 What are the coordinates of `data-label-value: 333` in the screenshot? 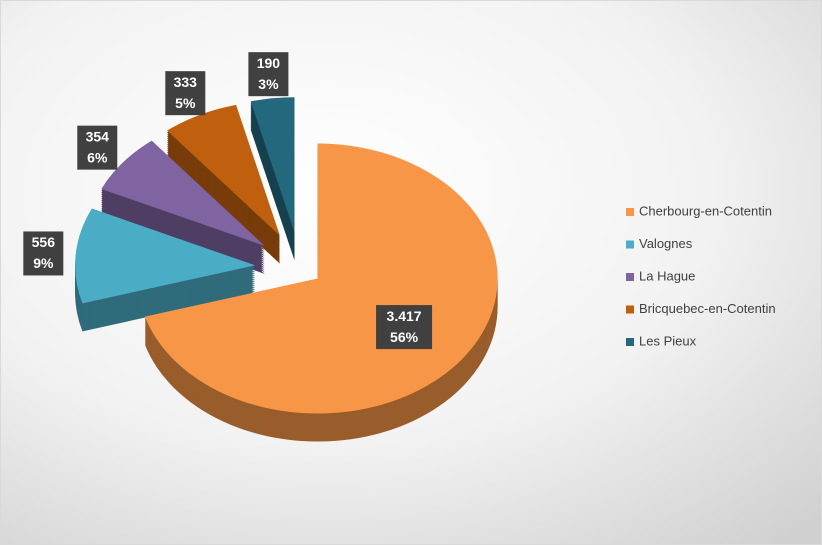 It's located at (186, 82).